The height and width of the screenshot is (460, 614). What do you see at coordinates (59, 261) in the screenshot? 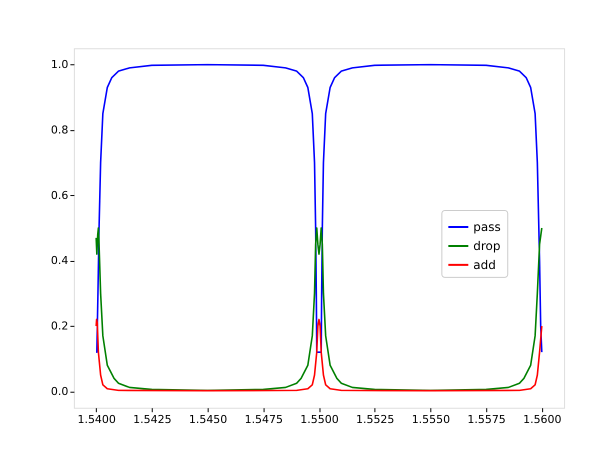
I see `y-tick-label: 0.4` at bounding box center [59, 261].